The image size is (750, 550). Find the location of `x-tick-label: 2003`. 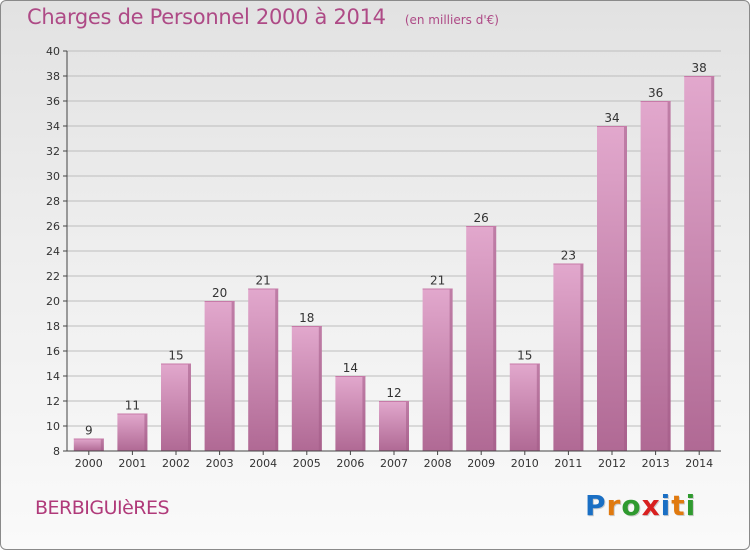

x-tick-label: 2003 is located at coordinates (220, 463).